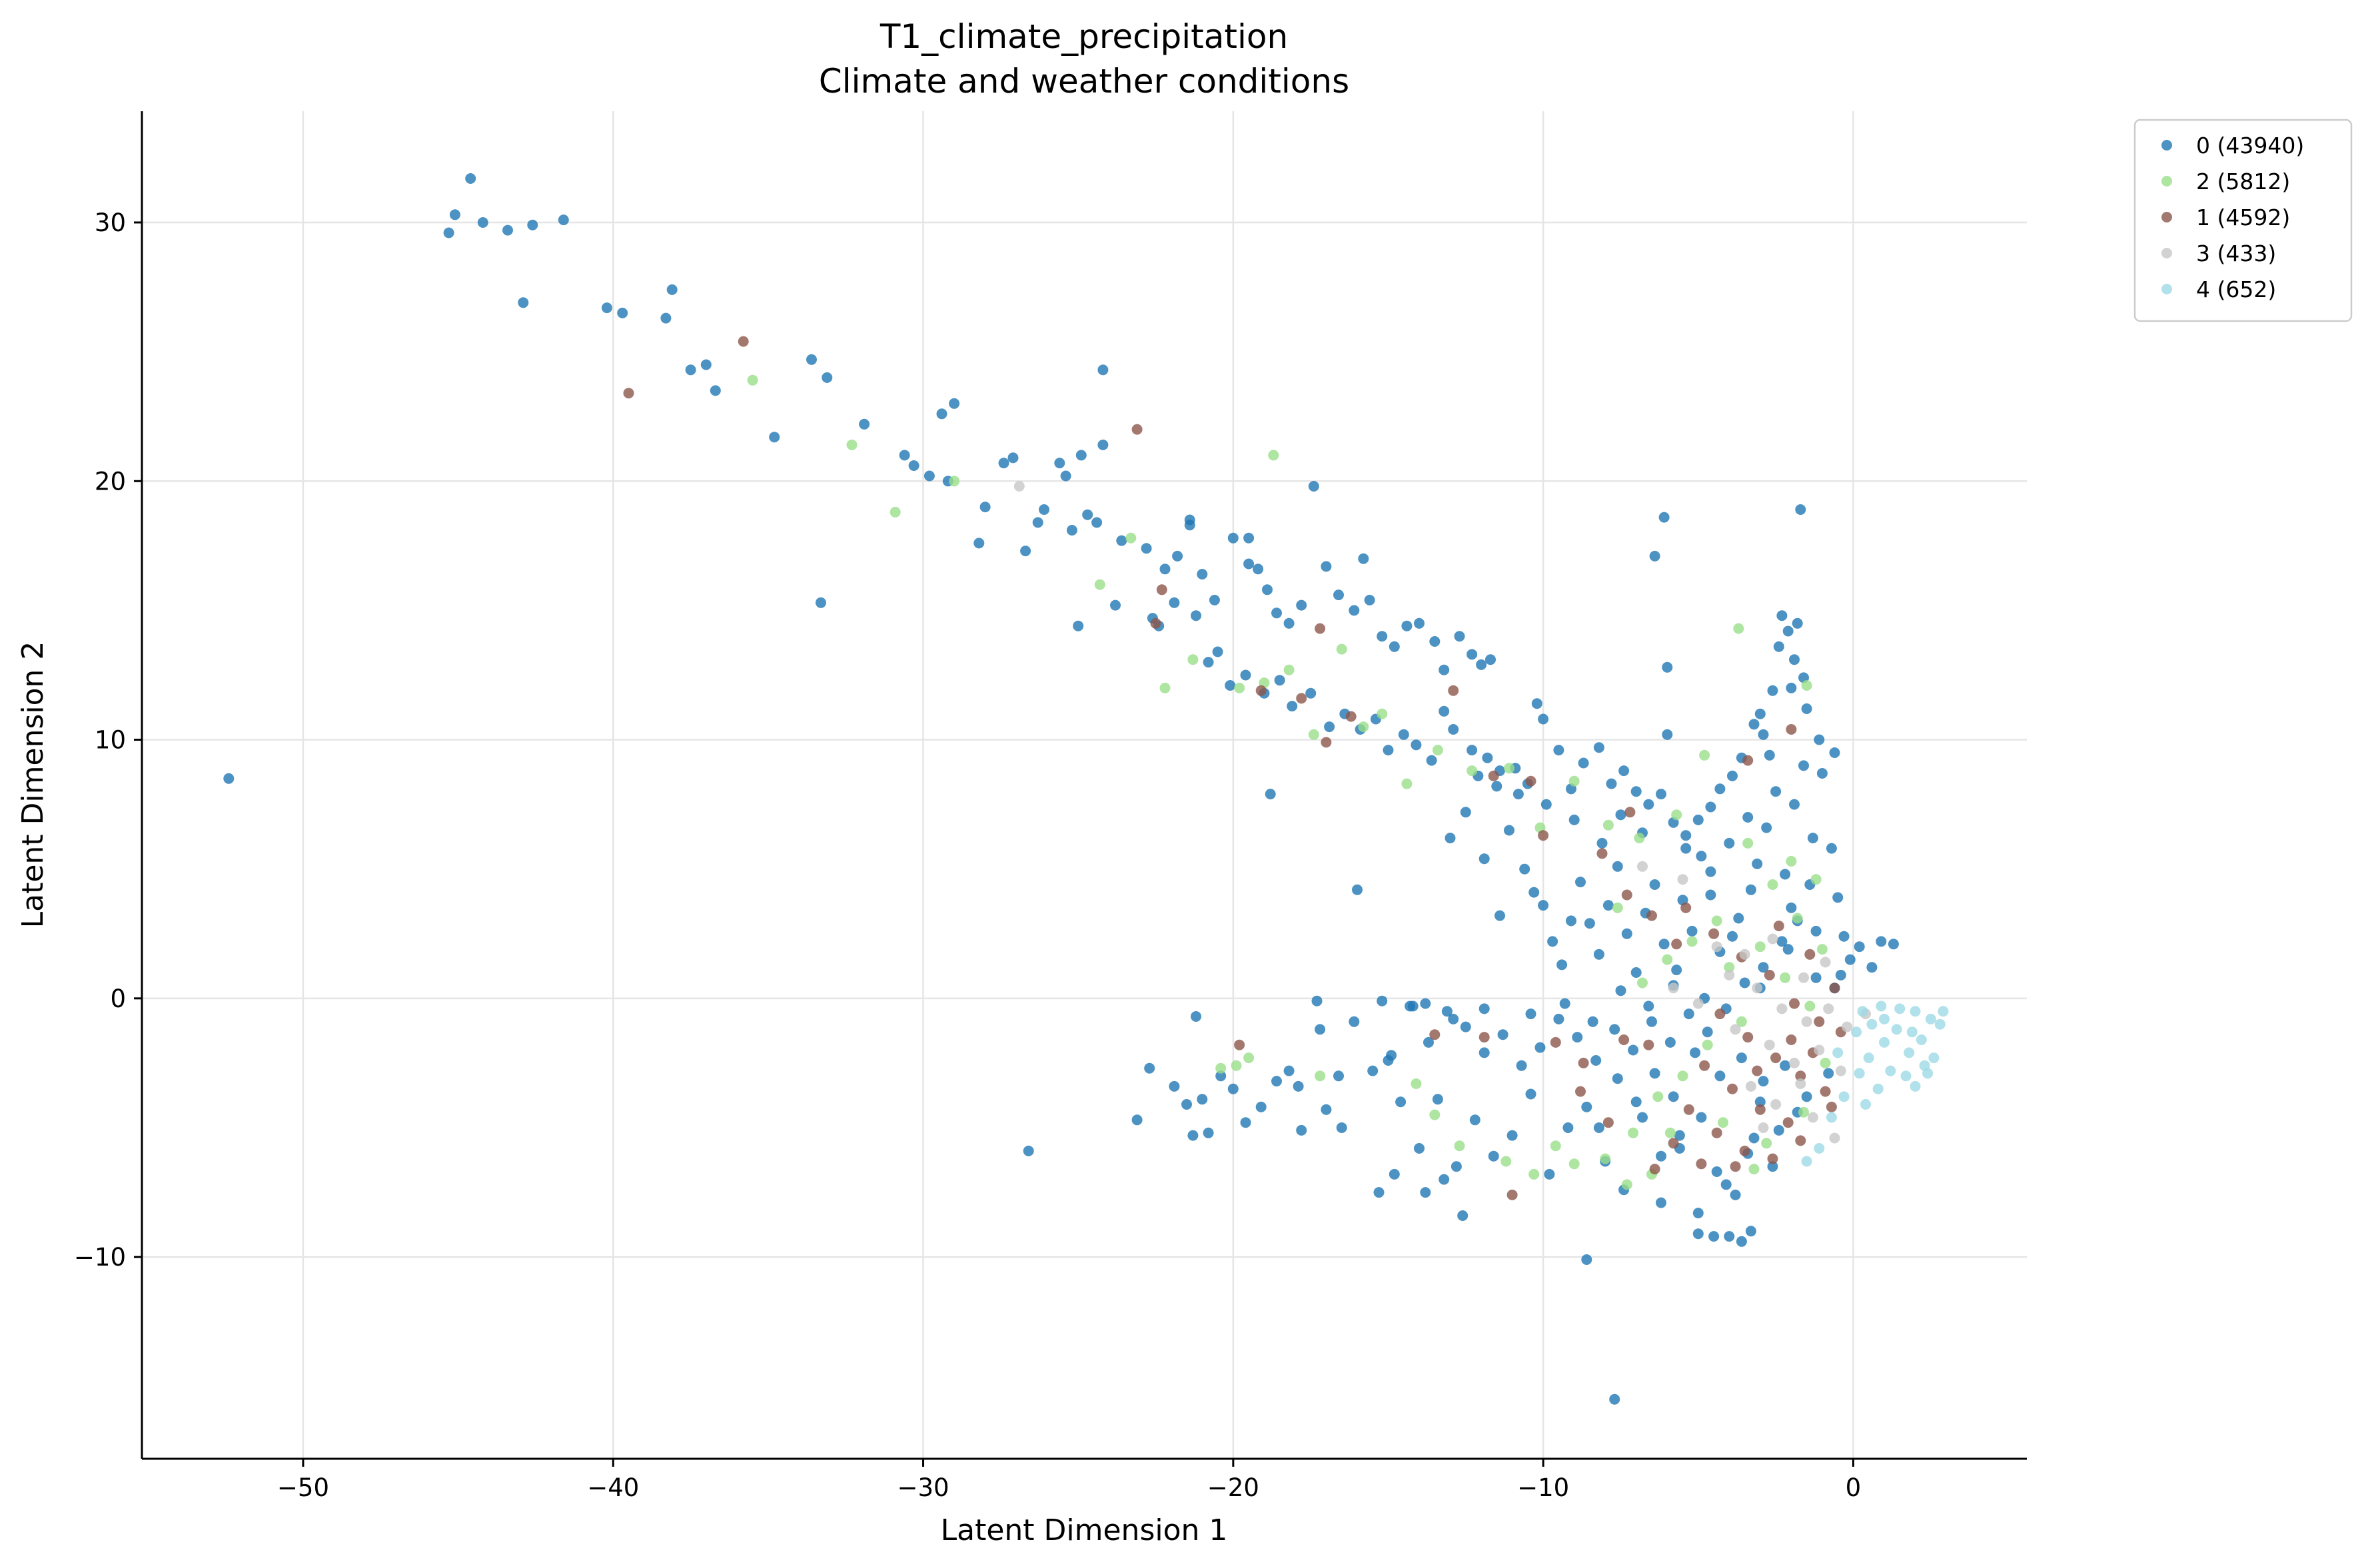 The height and width of the screenshot is (1568, 2370). What do you see at coordinates (1084, 81) in the screenshot?
I see `chart-subtitle: Climate and weather conditions` at bounding box center [1084, 81].